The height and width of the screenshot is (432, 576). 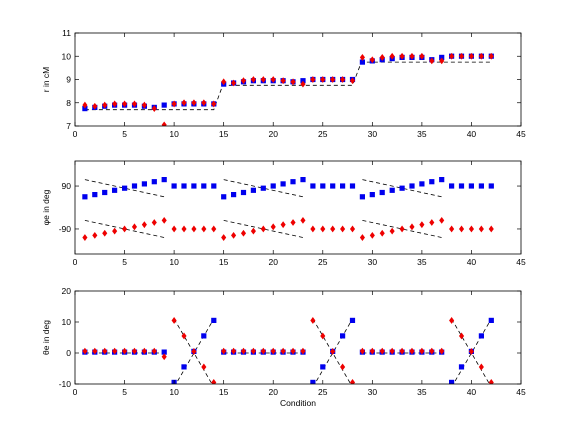 I want to click on y-tick-label: 7, so click(x=68, y=126).